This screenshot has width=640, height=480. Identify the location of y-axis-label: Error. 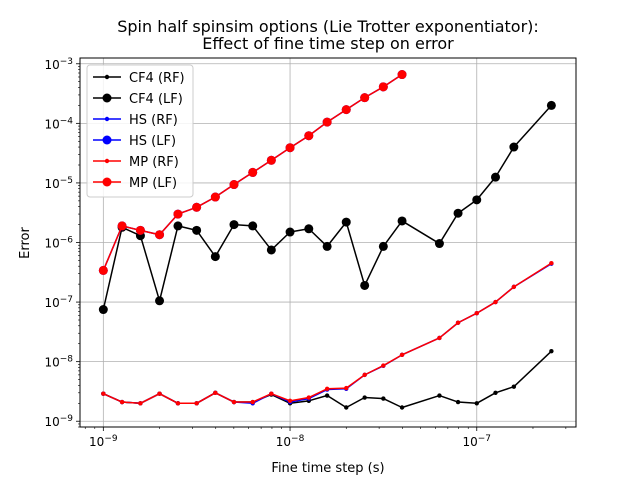
(25, 243).